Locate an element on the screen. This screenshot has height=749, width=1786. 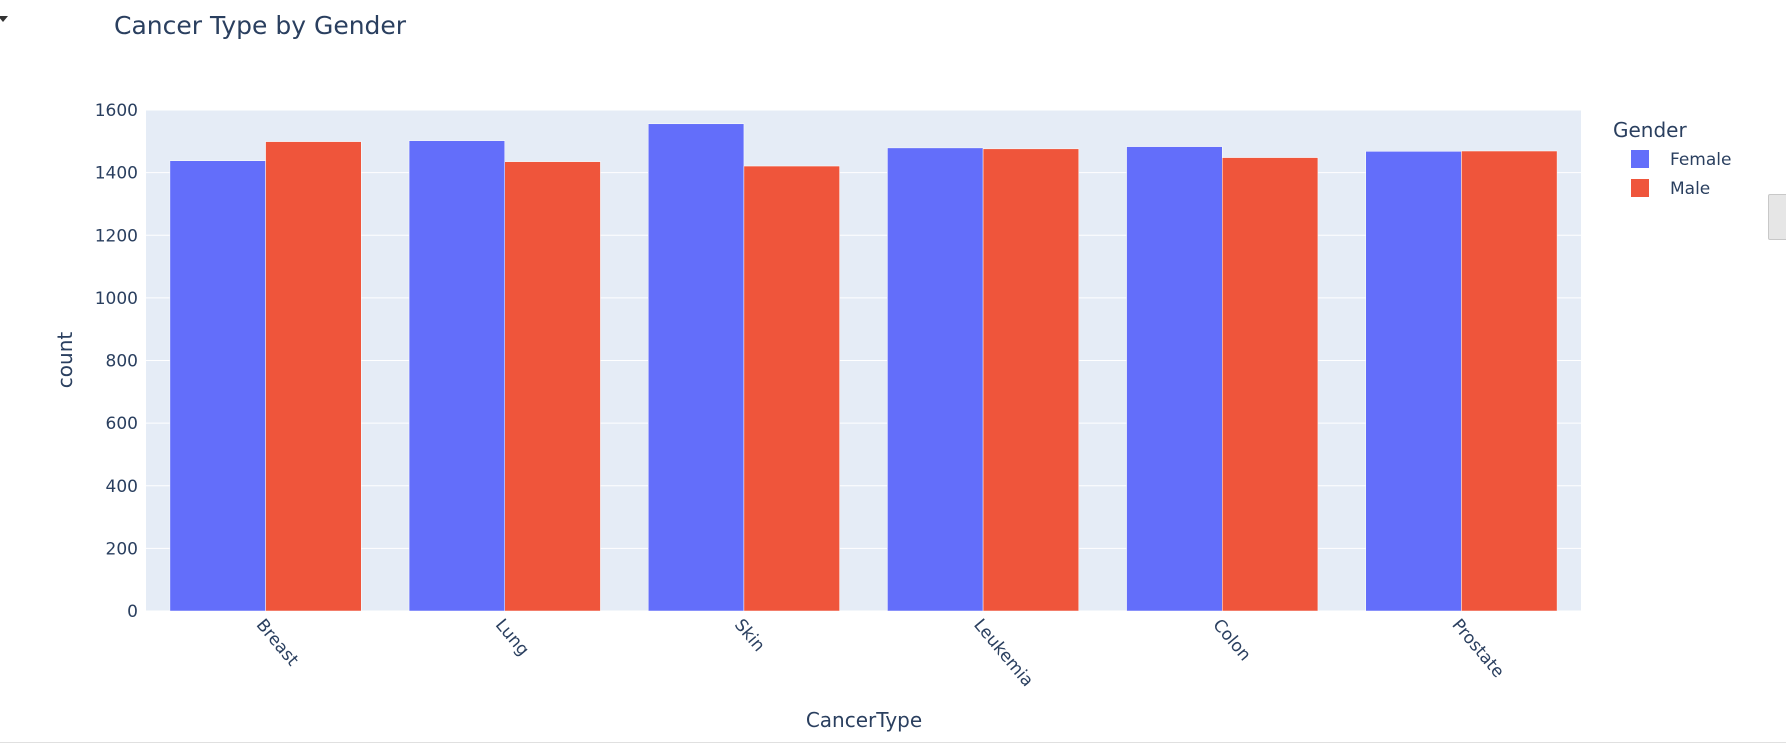
bar-male-lung is located at coordinates (552, 386).